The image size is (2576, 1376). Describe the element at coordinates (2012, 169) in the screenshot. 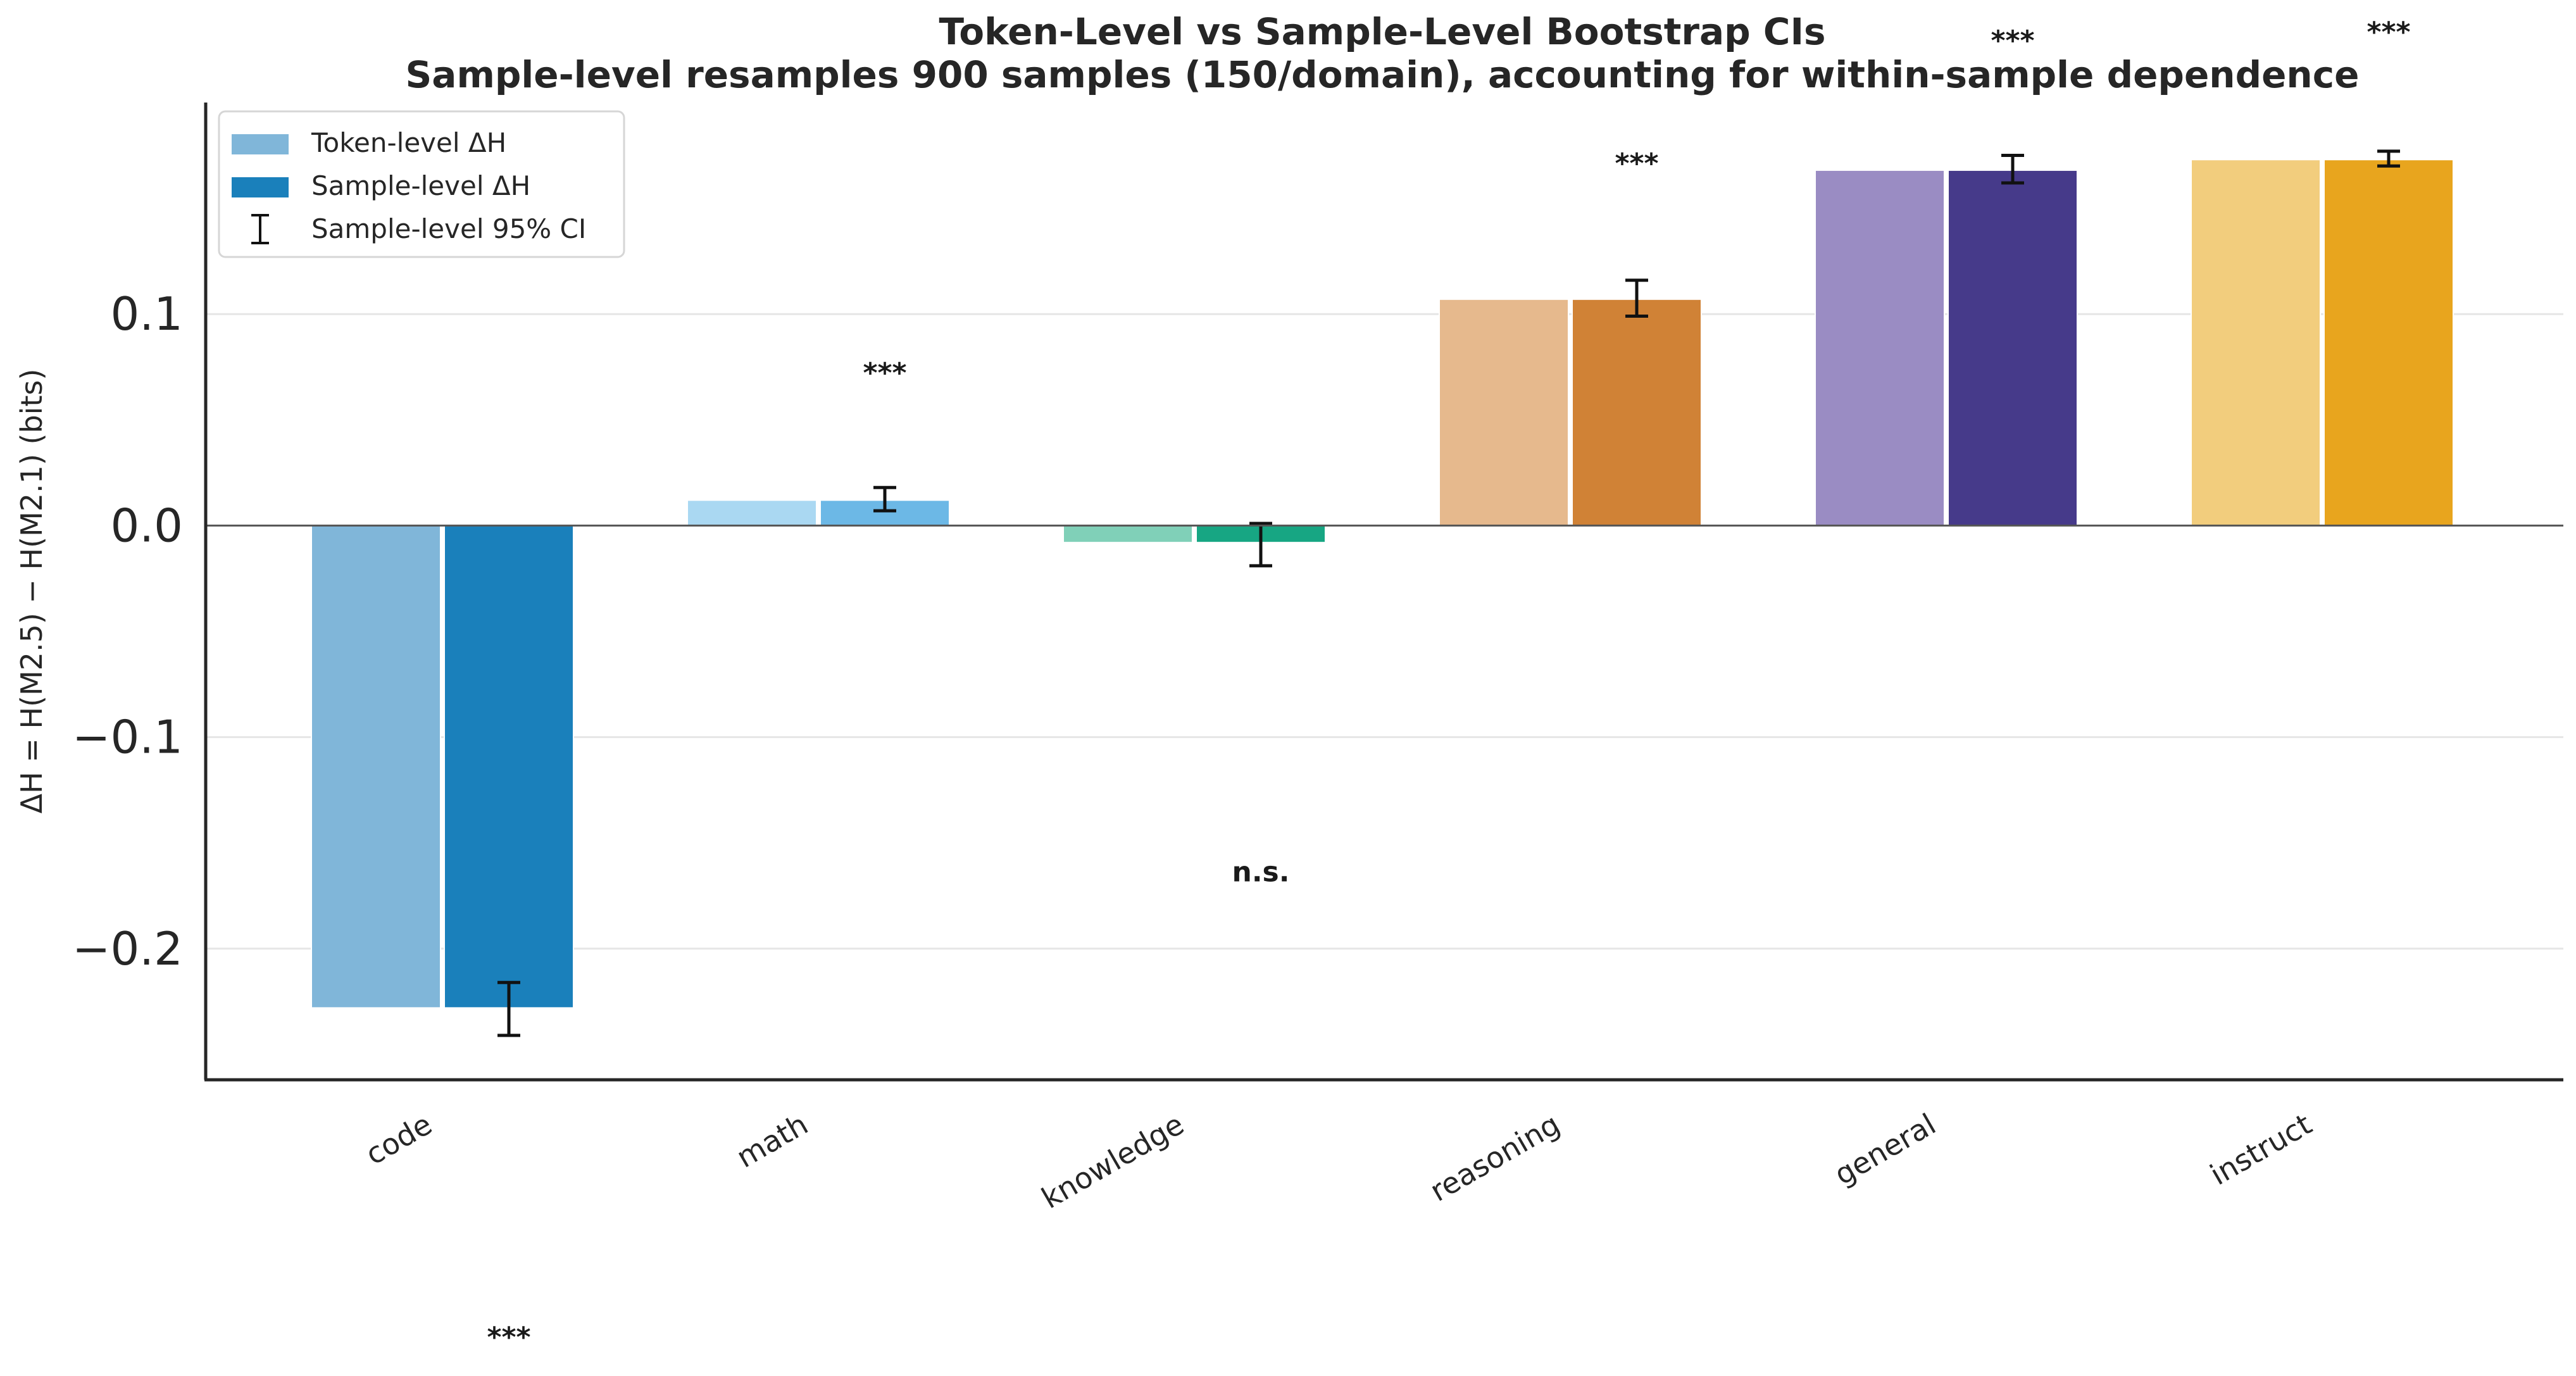

I see `ci-general` at that location.